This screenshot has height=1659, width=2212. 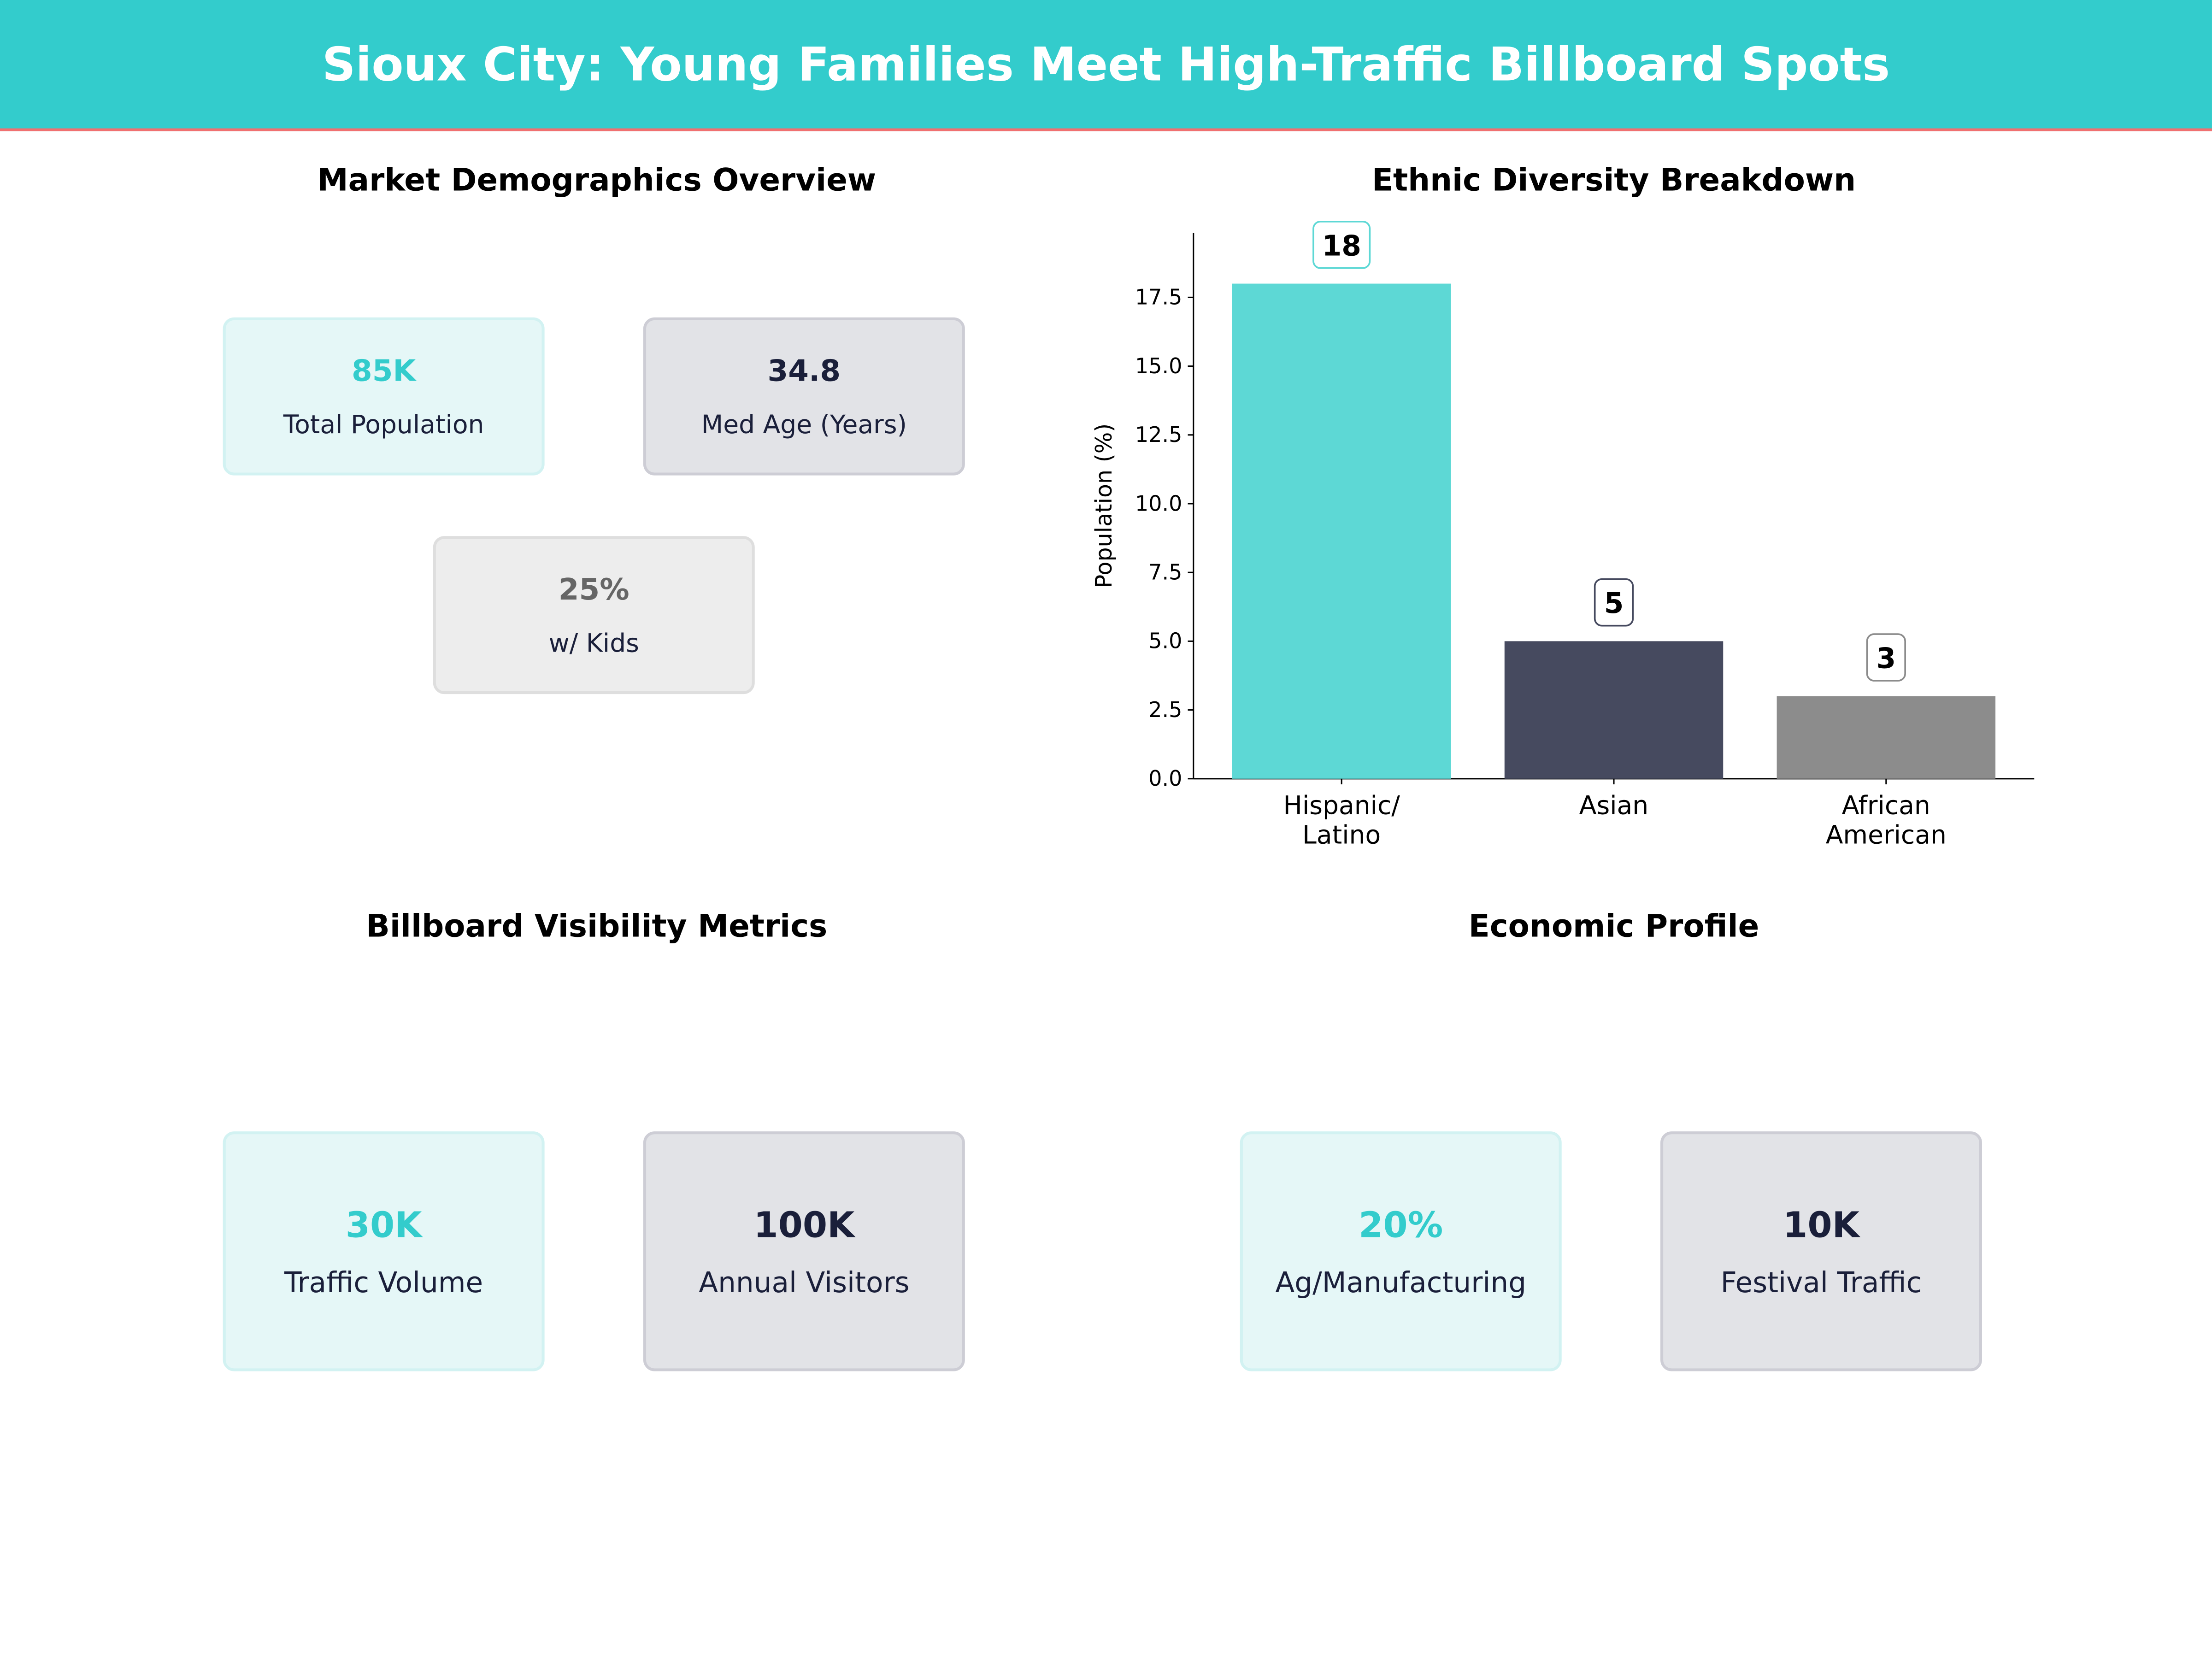 What do you see at coordinates (1341, 819) in the screenshot?
I see `x-tick-label: Hispanic/Latino` at bounding box center [1341, 819].